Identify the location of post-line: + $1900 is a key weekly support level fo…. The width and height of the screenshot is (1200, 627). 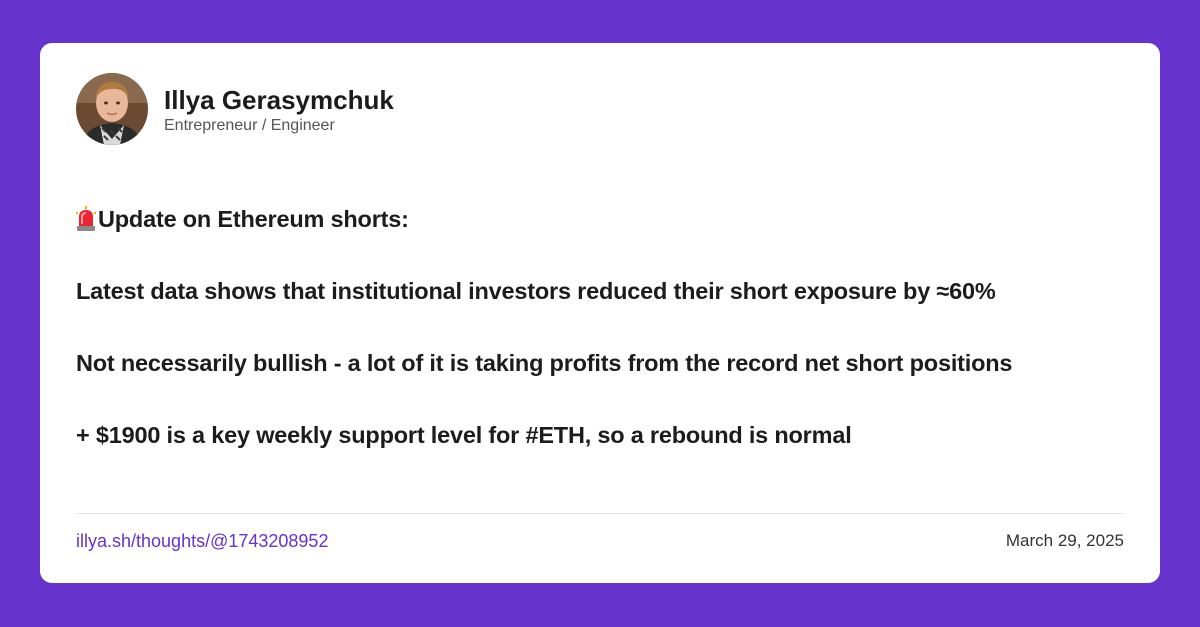
(606, 435).